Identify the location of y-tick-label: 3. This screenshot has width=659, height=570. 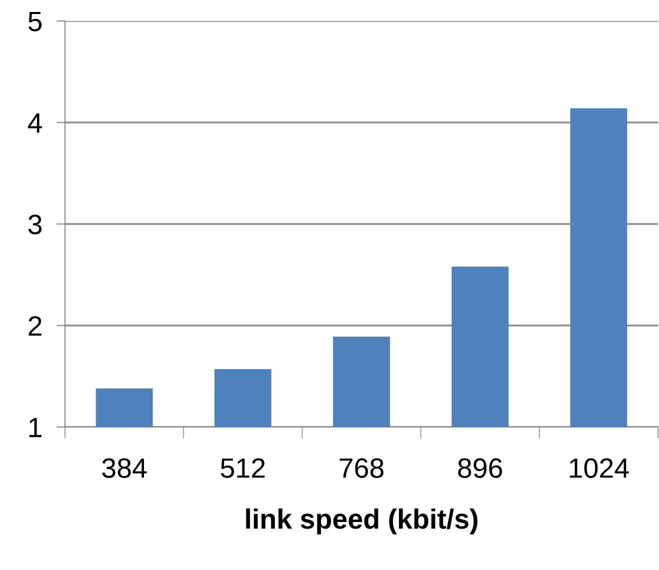
(35, 224).